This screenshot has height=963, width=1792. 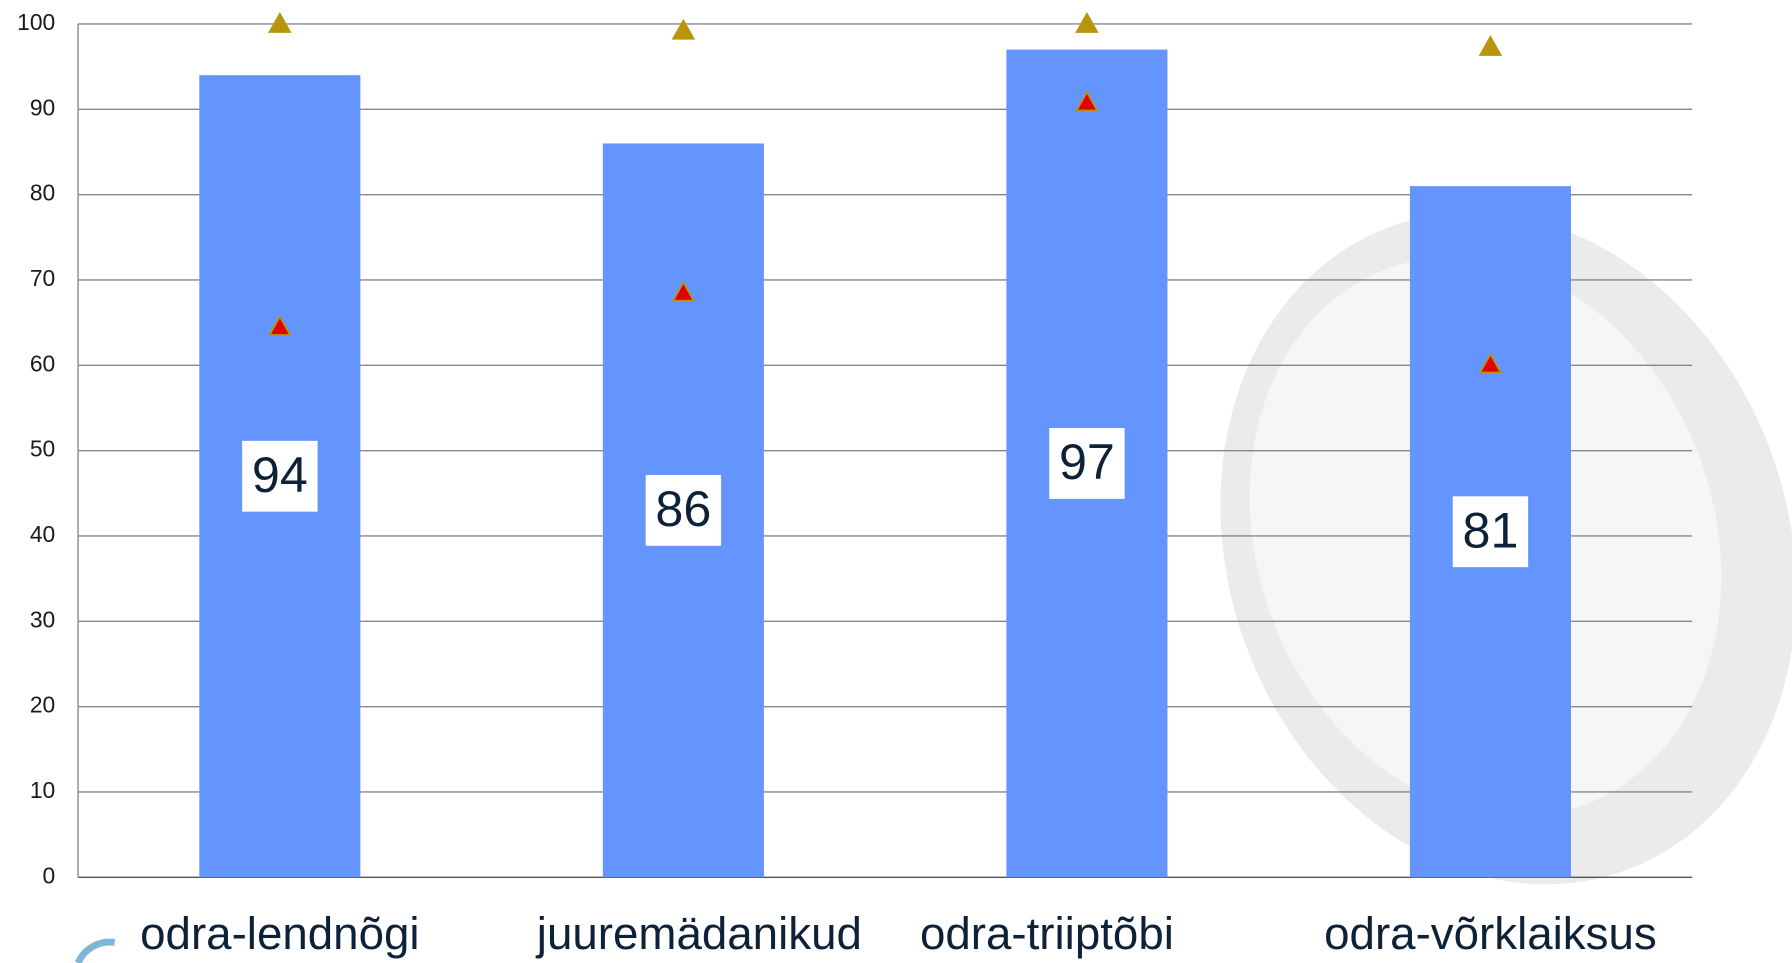 I want to click on data-label: 94, so click(x=280, y=475).